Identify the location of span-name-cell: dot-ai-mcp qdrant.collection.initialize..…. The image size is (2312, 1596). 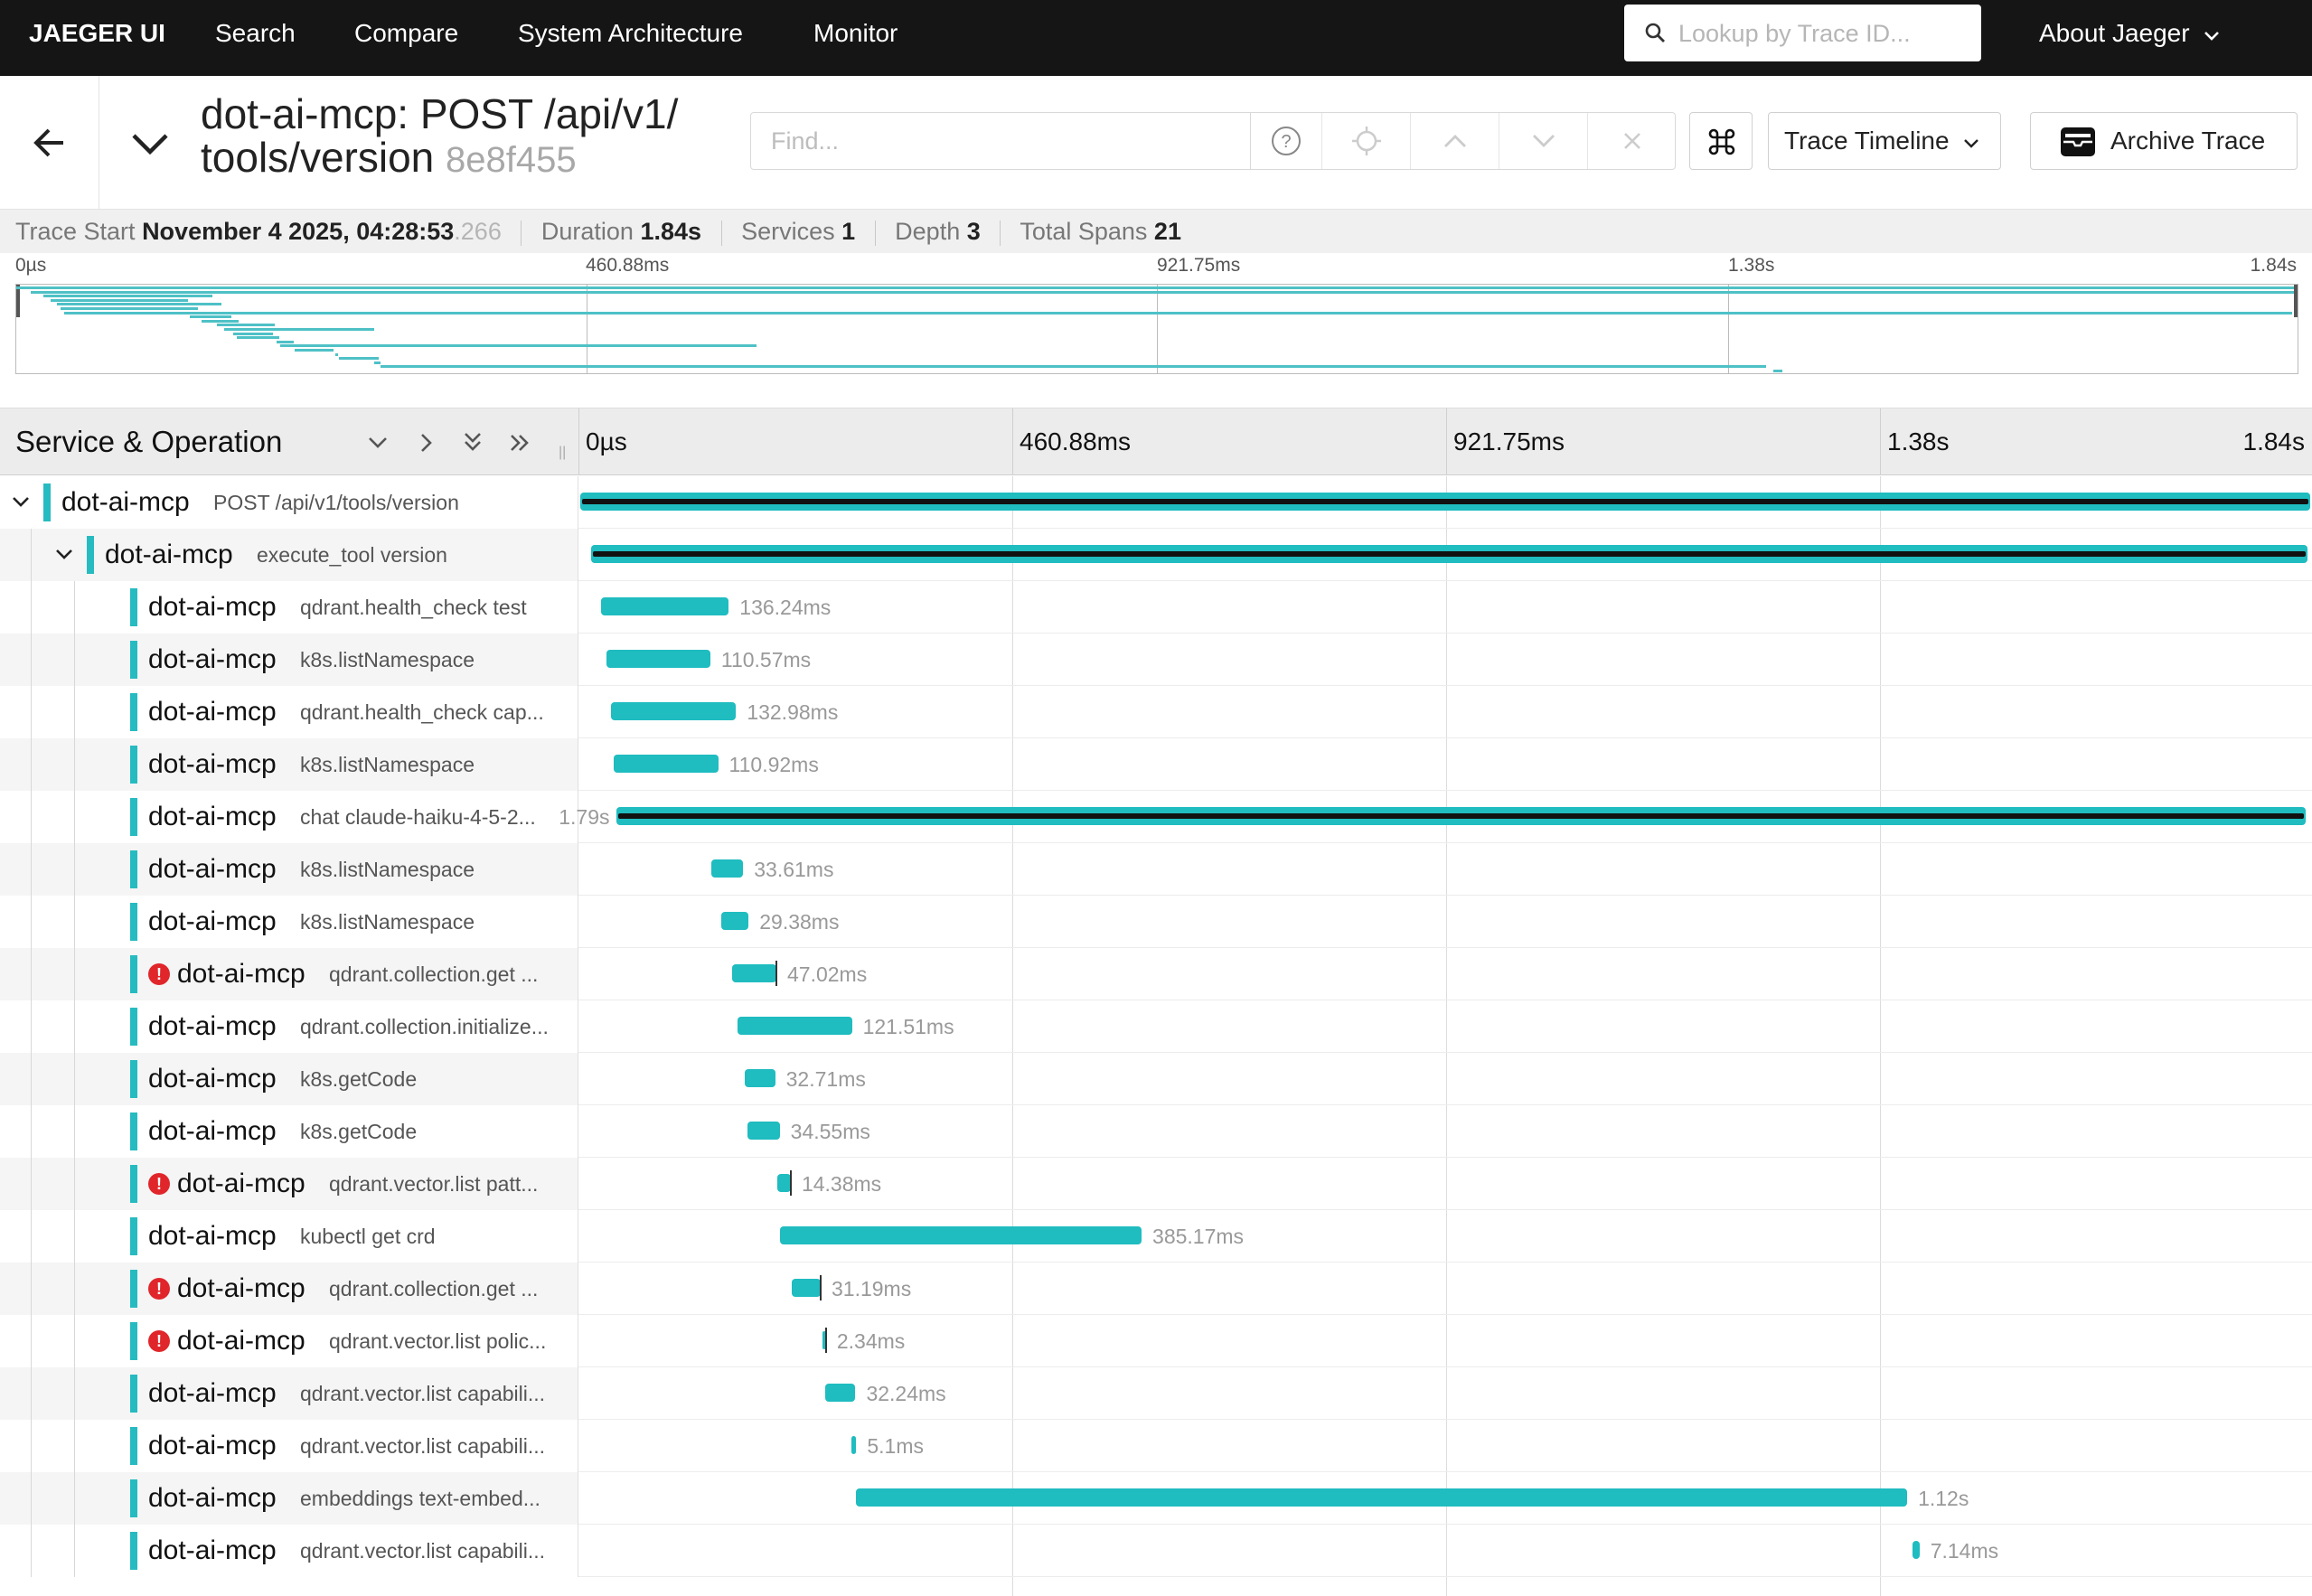
(289, 1026).